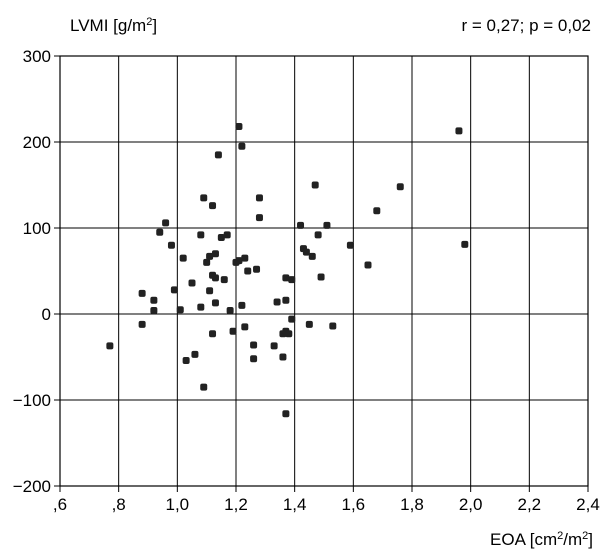 Image resolution: width=603 pixels, height=553 pixels. What do you see at coordinates (114, 25) in the screenshot?
I see `y-axis-label: LVMI [g/m2]` at bounding box center [114, 25].